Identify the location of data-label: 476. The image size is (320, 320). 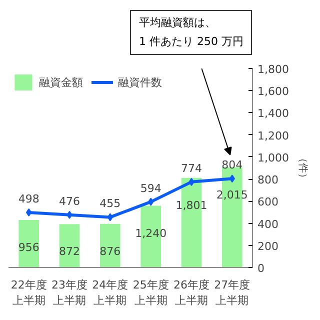
(69, 201).